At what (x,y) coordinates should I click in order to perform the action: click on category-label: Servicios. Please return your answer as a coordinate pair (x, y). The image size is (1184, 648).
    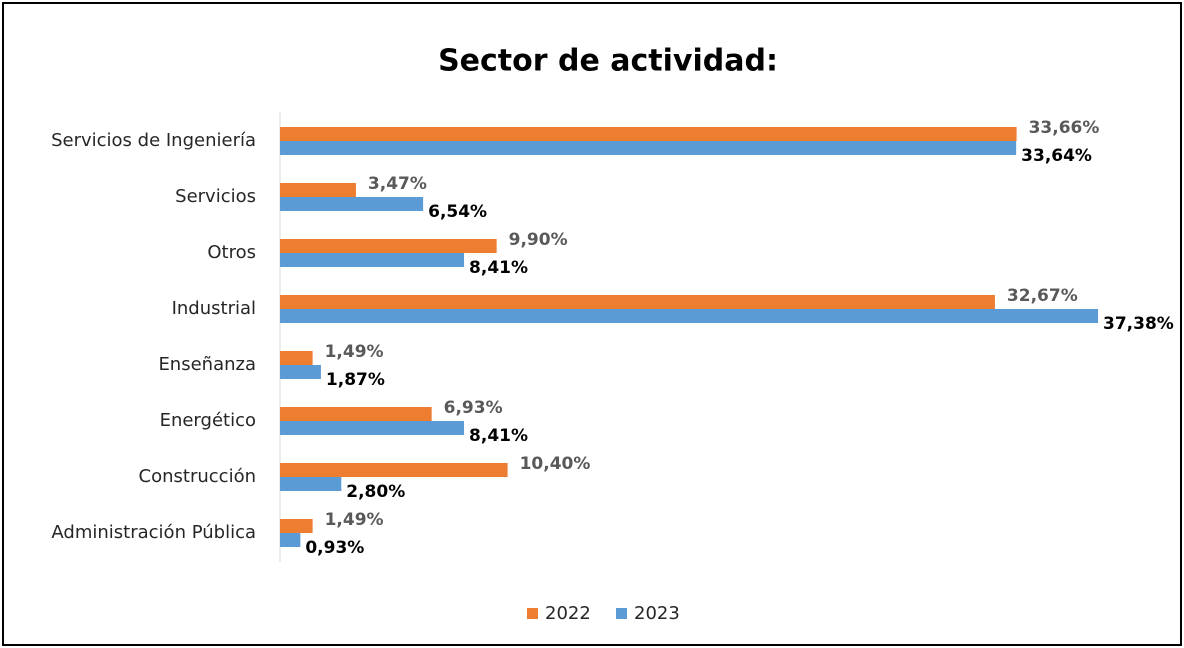
    Looking at the image, I should click on (215, 196).